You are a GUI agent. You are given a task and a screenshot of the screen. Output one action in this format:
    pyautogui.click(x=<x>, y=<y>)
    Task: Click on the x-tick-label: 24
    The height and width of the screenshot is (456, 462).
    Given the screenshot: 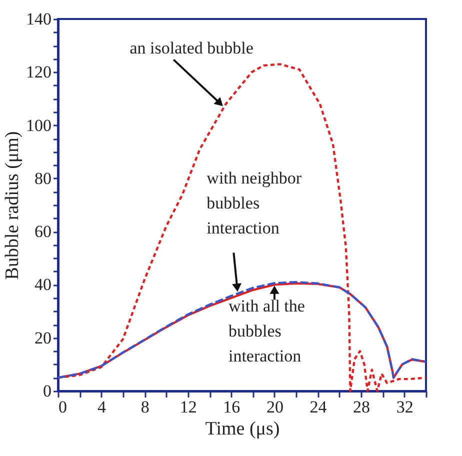 What is the action you would take?
    pyautogui.click(x=319, y=407)
    